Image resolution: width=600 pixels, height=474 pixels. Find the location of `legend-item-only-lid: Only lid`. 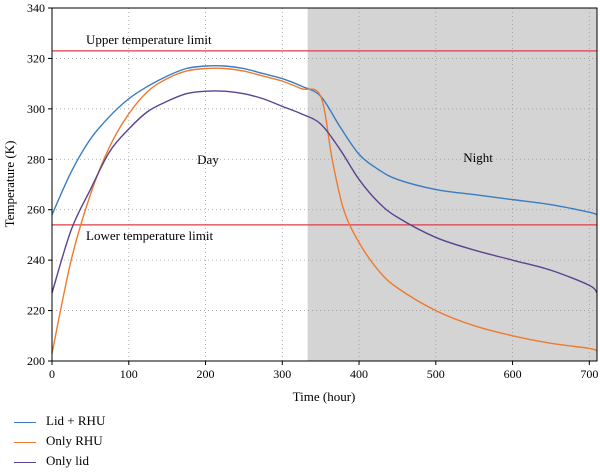

legend-item-only-lid: Only lid is located at coordinates (124, 462).